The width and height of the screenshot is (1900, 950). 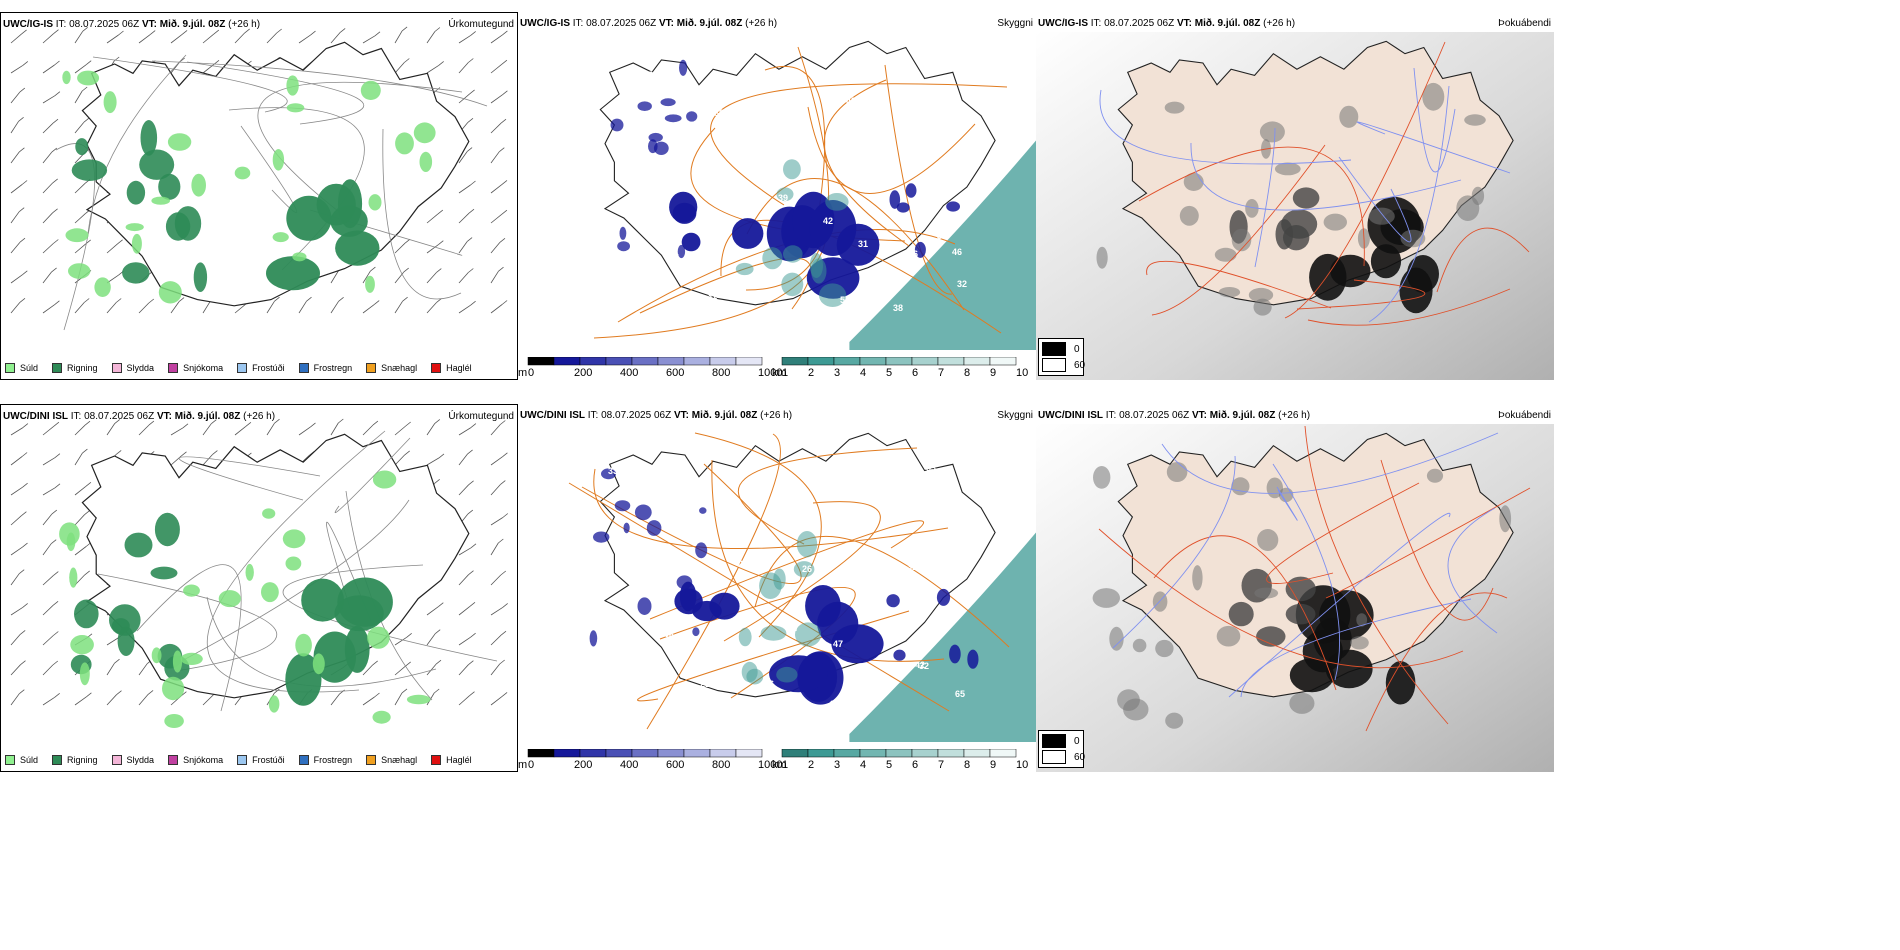 What do you see at coordinates (669, 126) in the screenshot?
I see `visibility-value-label: 34` at bounding box center [669, 126].